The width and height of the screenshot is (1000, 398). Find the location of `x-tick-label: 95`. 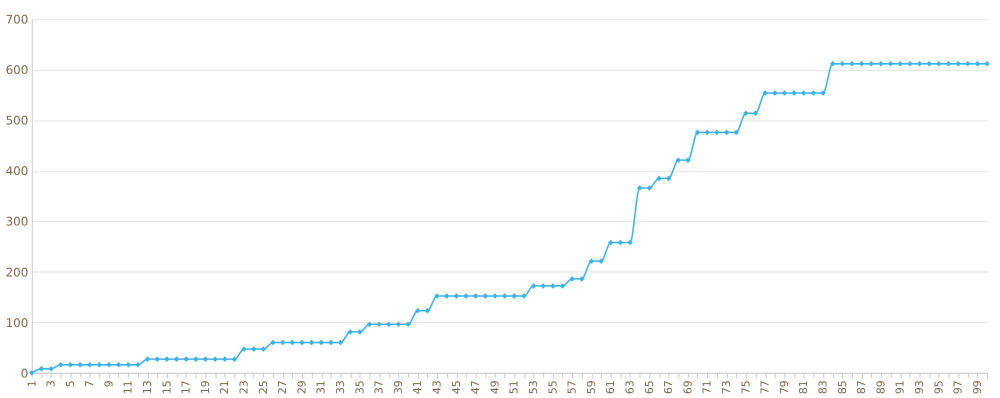

x-tick-label: 95 is located at coordinates (939, 387).